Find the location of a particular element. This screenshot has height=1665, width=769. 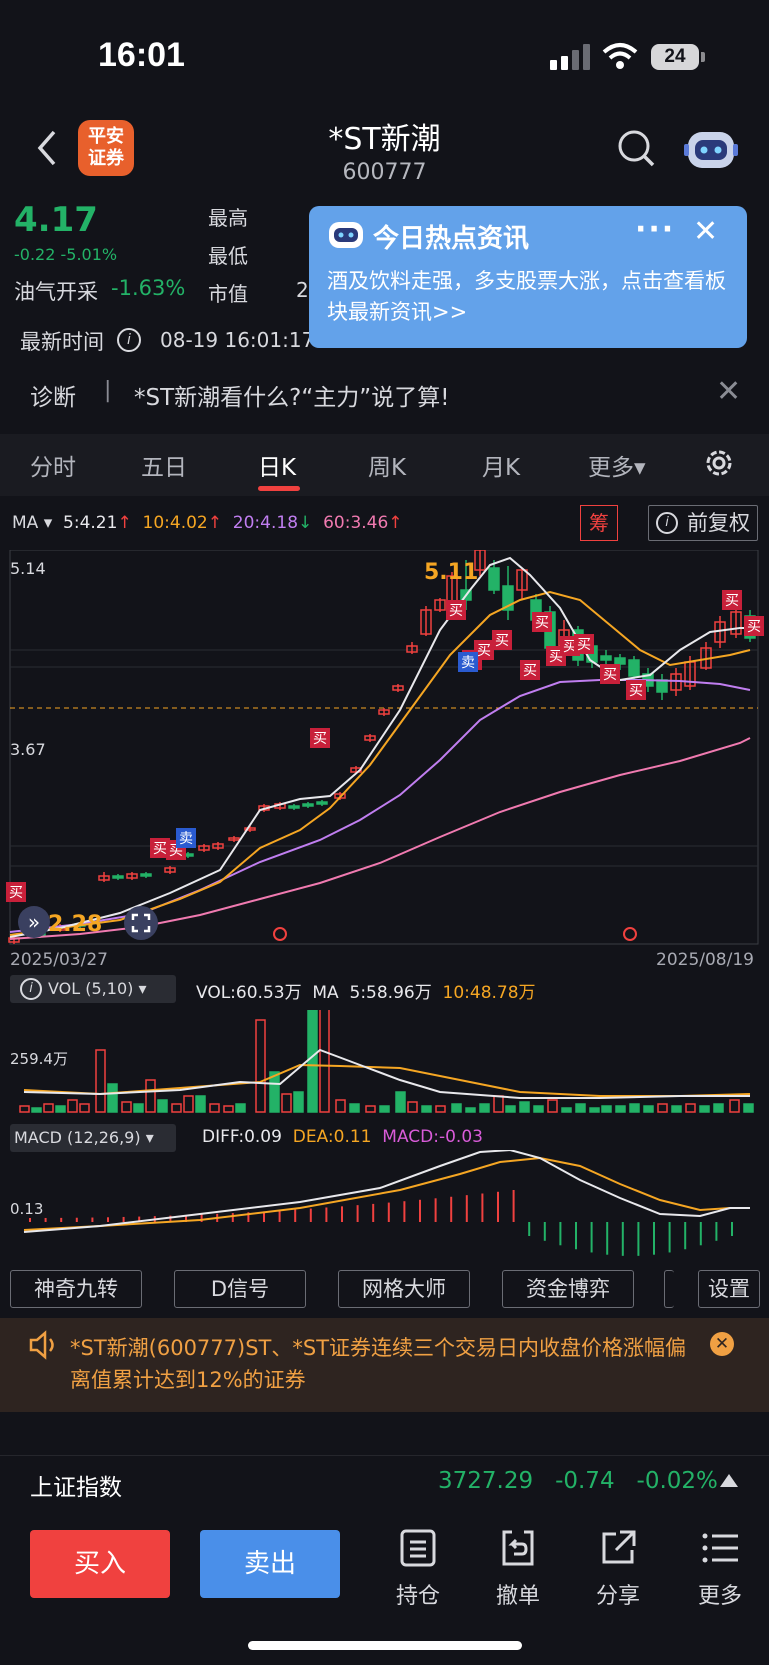

macd-legend: DIFF:0.09 DEA:0.11 MACD:-0.03 is located at coordinates (342, 1137).